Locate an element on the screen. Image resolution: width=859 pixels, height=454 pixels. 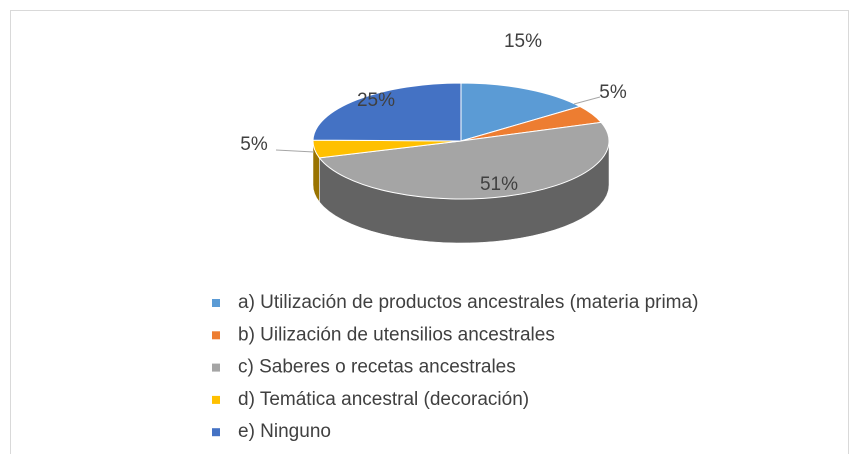
data-label: 25% is located at coordinates (376, 100).